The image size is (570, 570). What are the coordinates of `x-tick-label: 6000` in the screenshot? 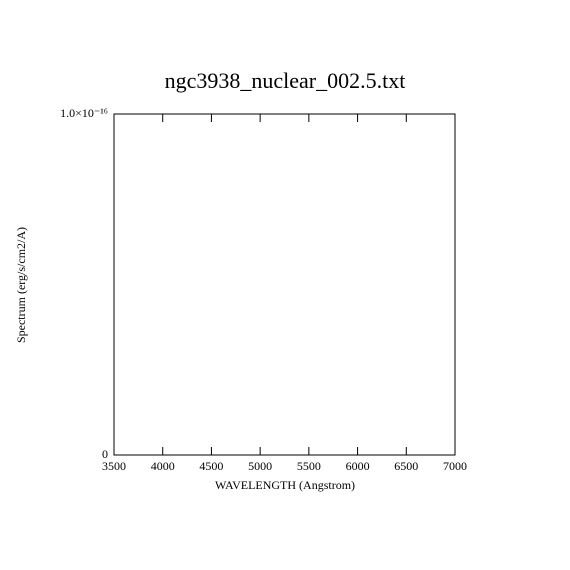 It's located at (358, 466).